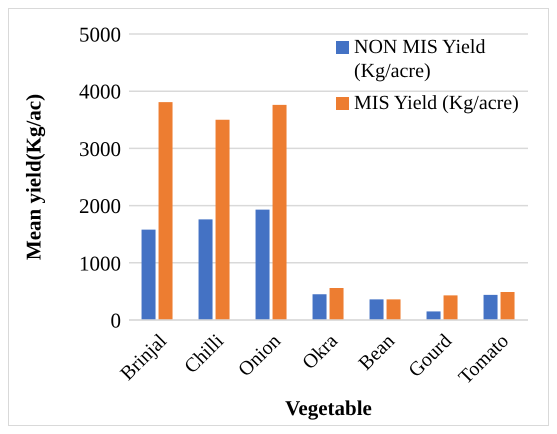 Image resolution: width=557 pixels, height=434 pixels. I want to click on legend-label: NON MIS Yield (Kg/acre), so click(420, 59).